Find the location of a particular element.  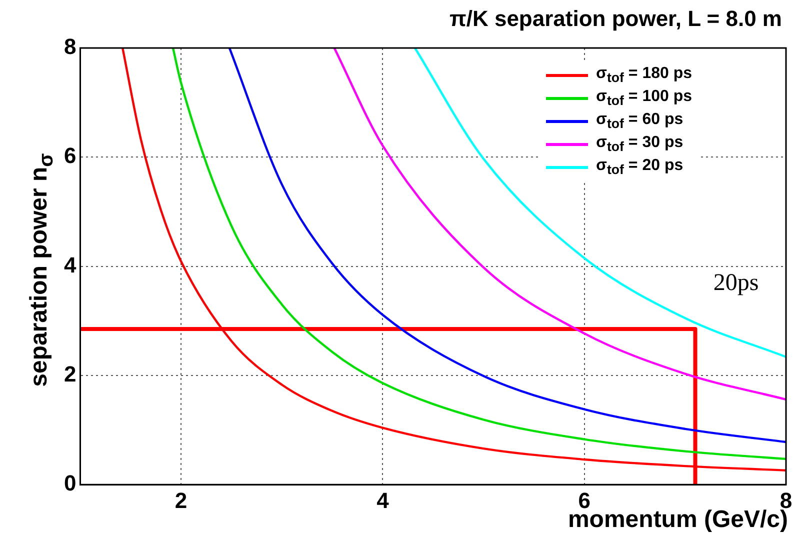

annotation: 20ps is located at coordinates (736, 283).